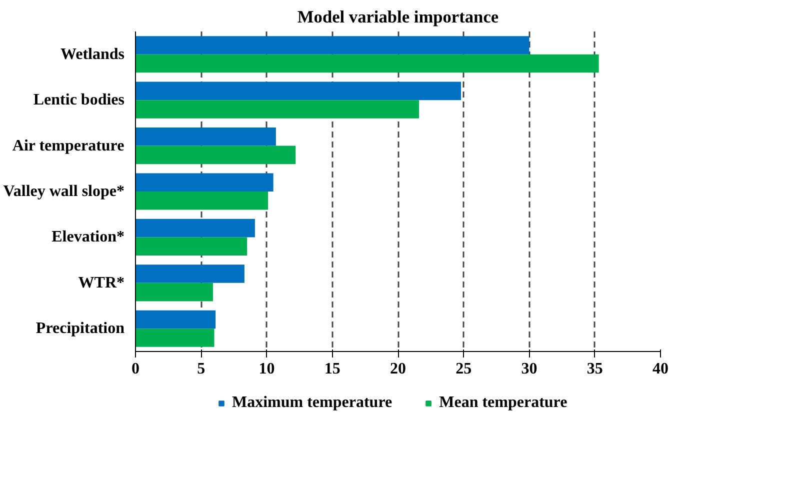 Image resolution: width=786 pixels, height=482 pixels. What do you see at coordinates (136, 369) in the screenshot?
I see `x-tick-label: 0` at bounding box center [136, 369].